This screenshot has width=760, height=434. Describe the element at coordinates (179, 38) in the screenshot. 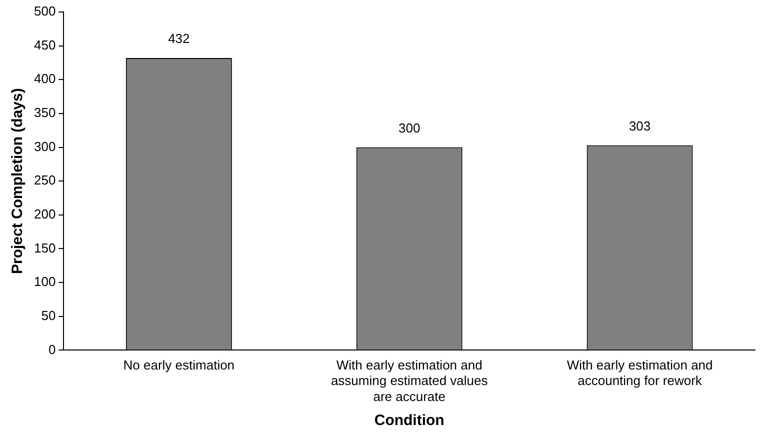

I see `data-label: 432` at that location.